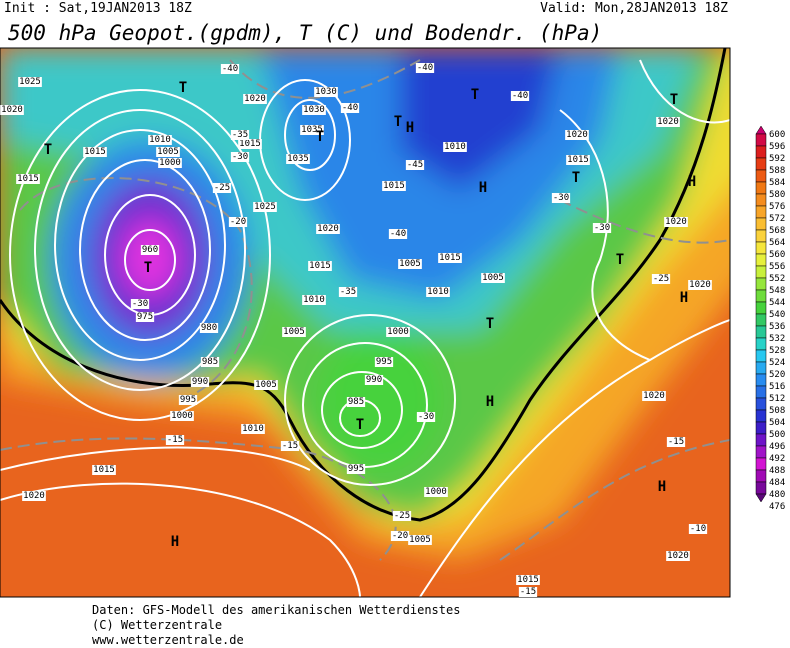 The width and height of the screenshot is (790, 648). What do you see at coordinates (661, 279) in the screenshot?
I see `contour-label: -25` at bounding box center [661, 279].